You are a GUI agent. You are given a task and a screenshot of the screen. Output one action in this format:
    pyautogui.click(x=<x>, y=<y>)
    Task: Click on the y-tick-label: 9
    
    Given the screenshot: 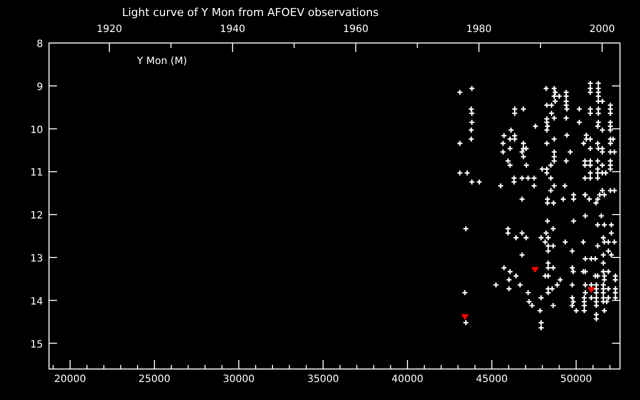 What is the action you would take?
    pyautogui.click(x=39, y=87)
    